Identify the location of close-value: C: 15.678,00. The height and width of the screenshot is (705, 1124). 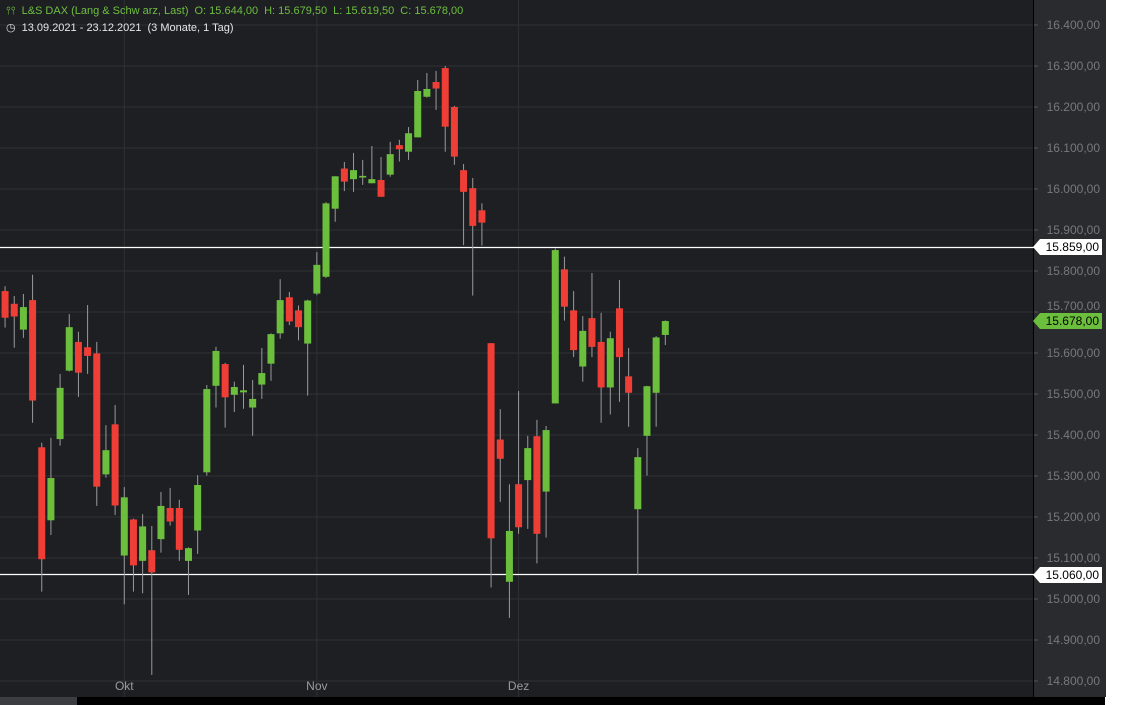
(432, 11).